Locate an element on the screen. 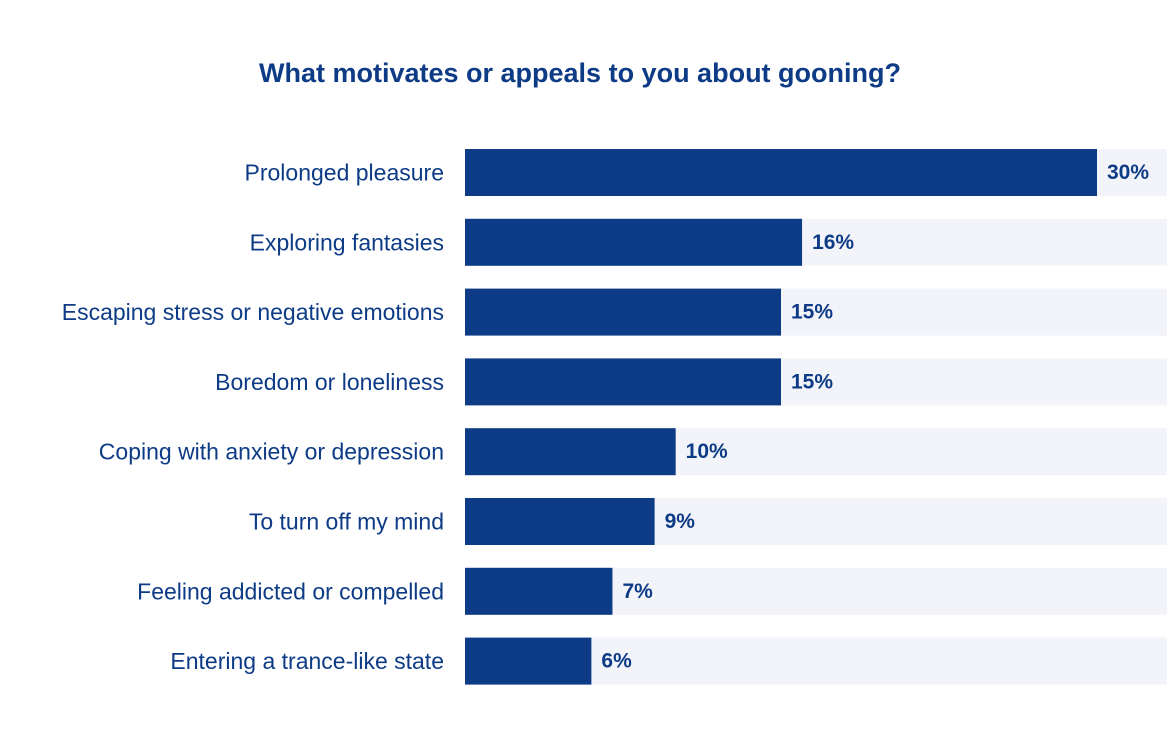 The image size is (1167, 742). value-label: 7% is located at coordinates (637, 591).